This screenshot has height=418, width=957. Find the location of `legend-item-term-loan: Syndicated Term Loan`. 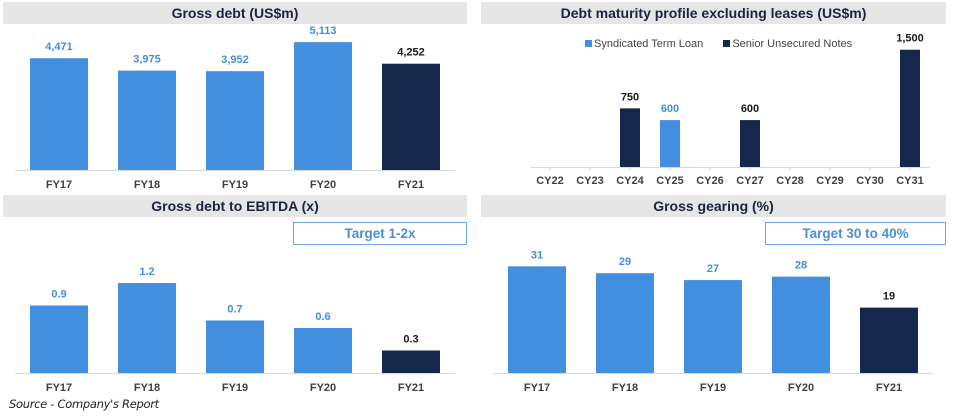

legend-item-term-loan: Syndicated Term Loan is located at coordinates (644, 44).